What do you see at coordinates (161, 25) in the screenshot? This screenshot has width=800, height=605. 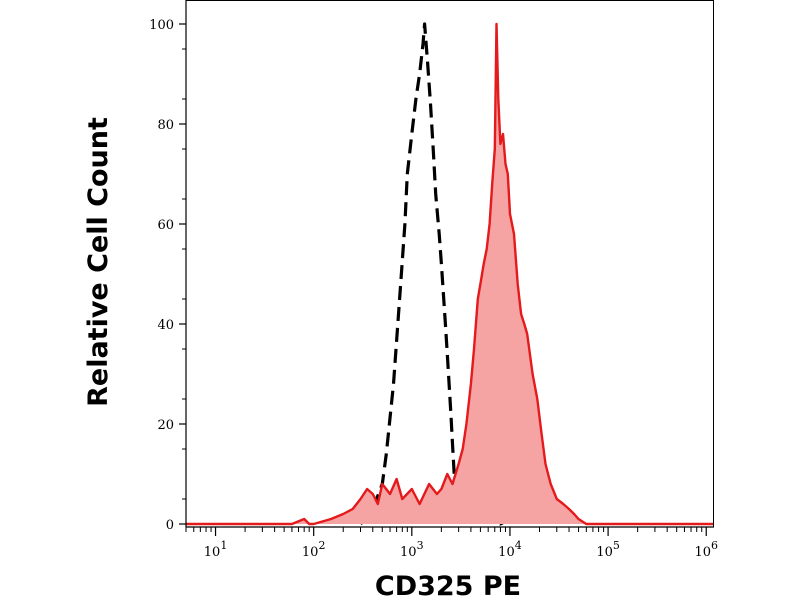 I see `y-tick-label: 100` at bounding box center [161, 25].